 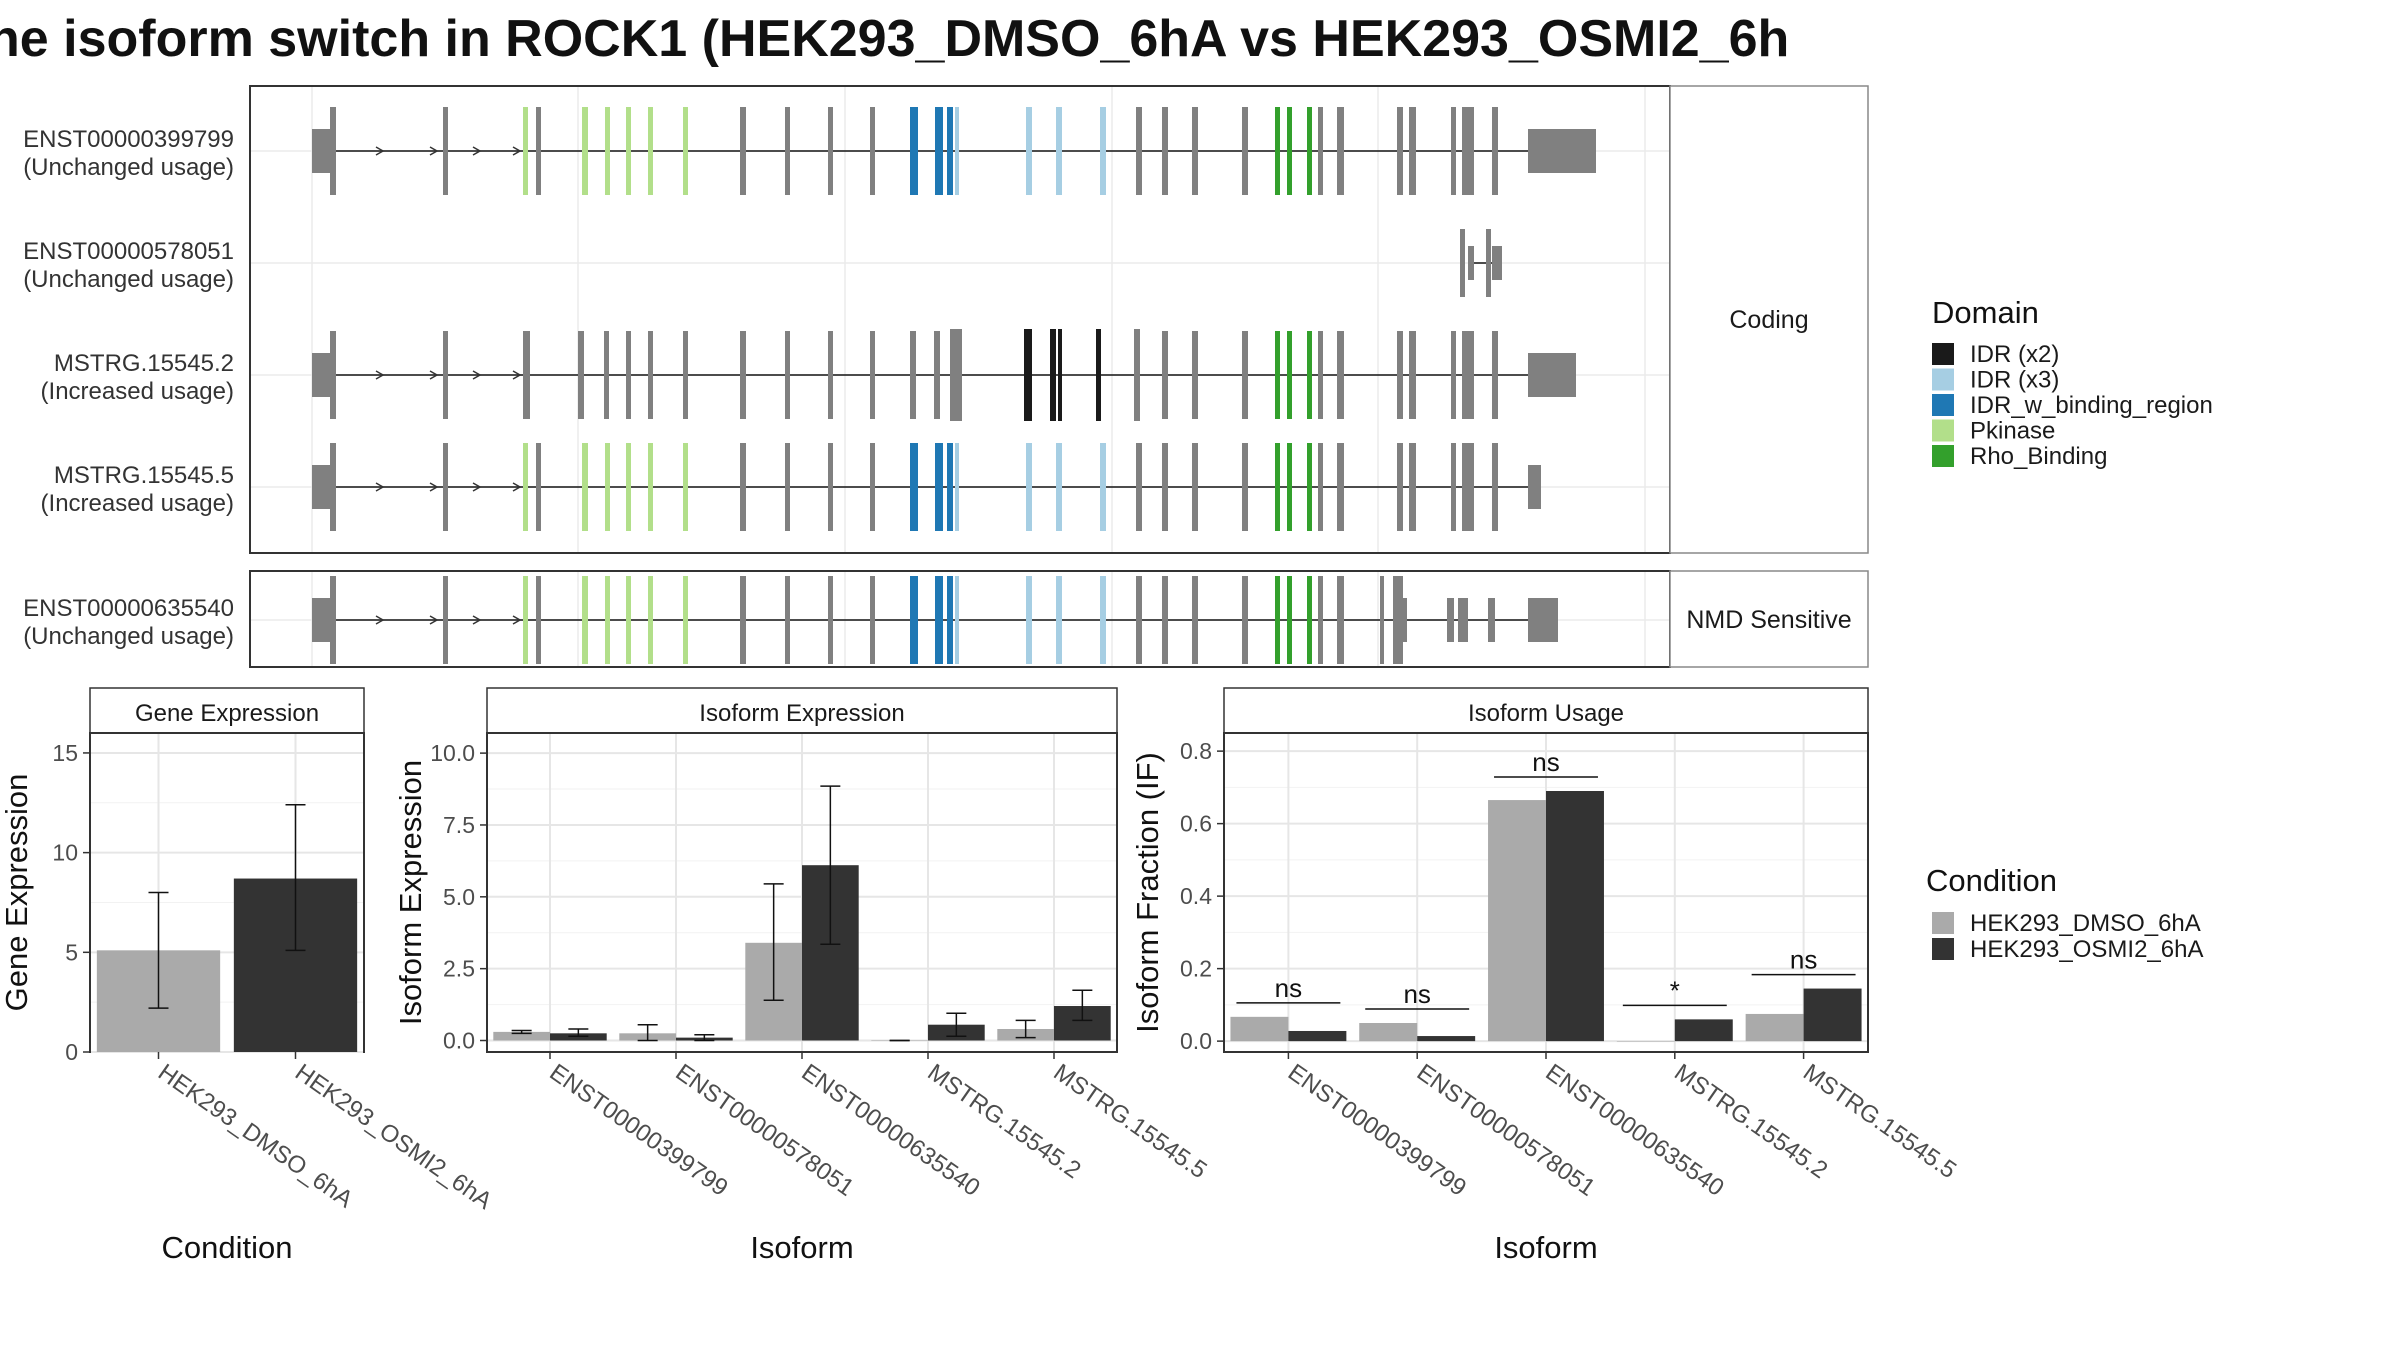 I want to click on domain-legend-label: IDR (x3), so click(x=2014, y=380).